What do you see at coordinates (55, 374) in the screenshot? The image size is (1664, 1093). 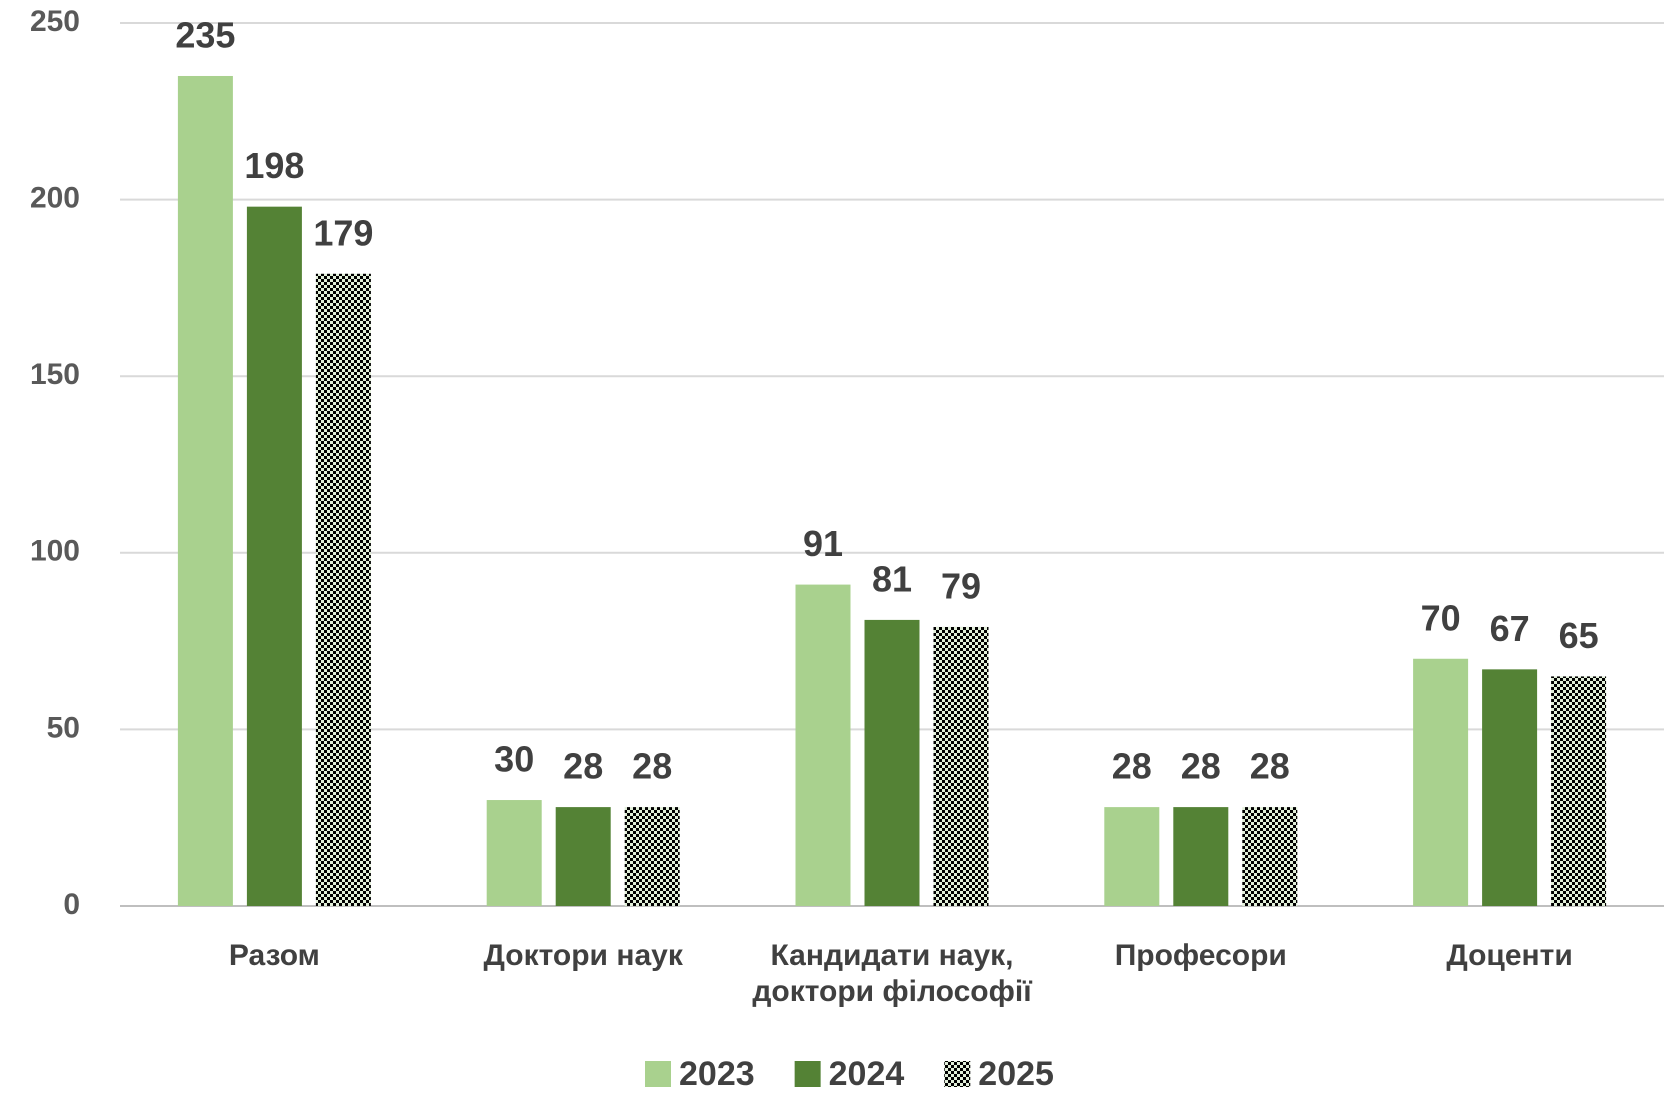 I see `y-tick-label: 150` at bounding box center [55, 374].